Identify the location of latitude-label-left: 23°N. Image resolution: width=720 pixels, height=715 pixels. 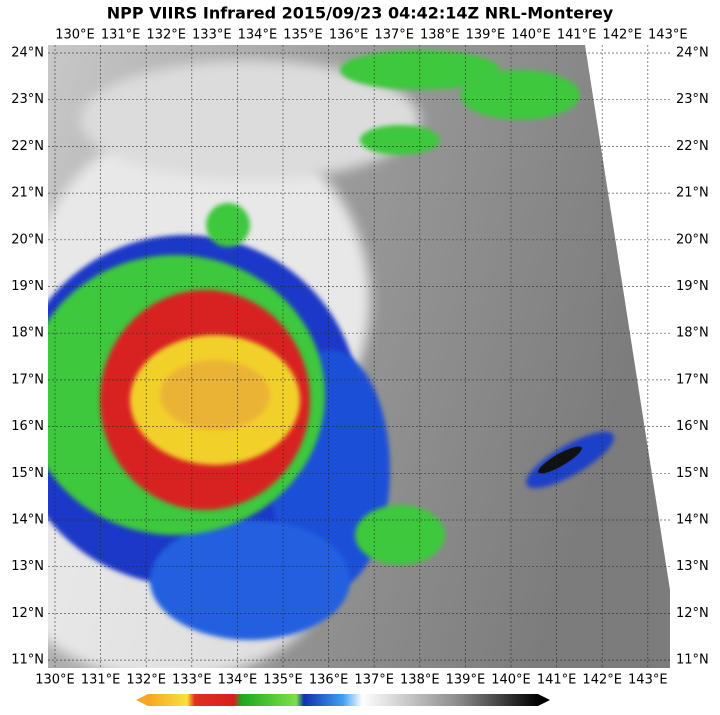
(27, 99).